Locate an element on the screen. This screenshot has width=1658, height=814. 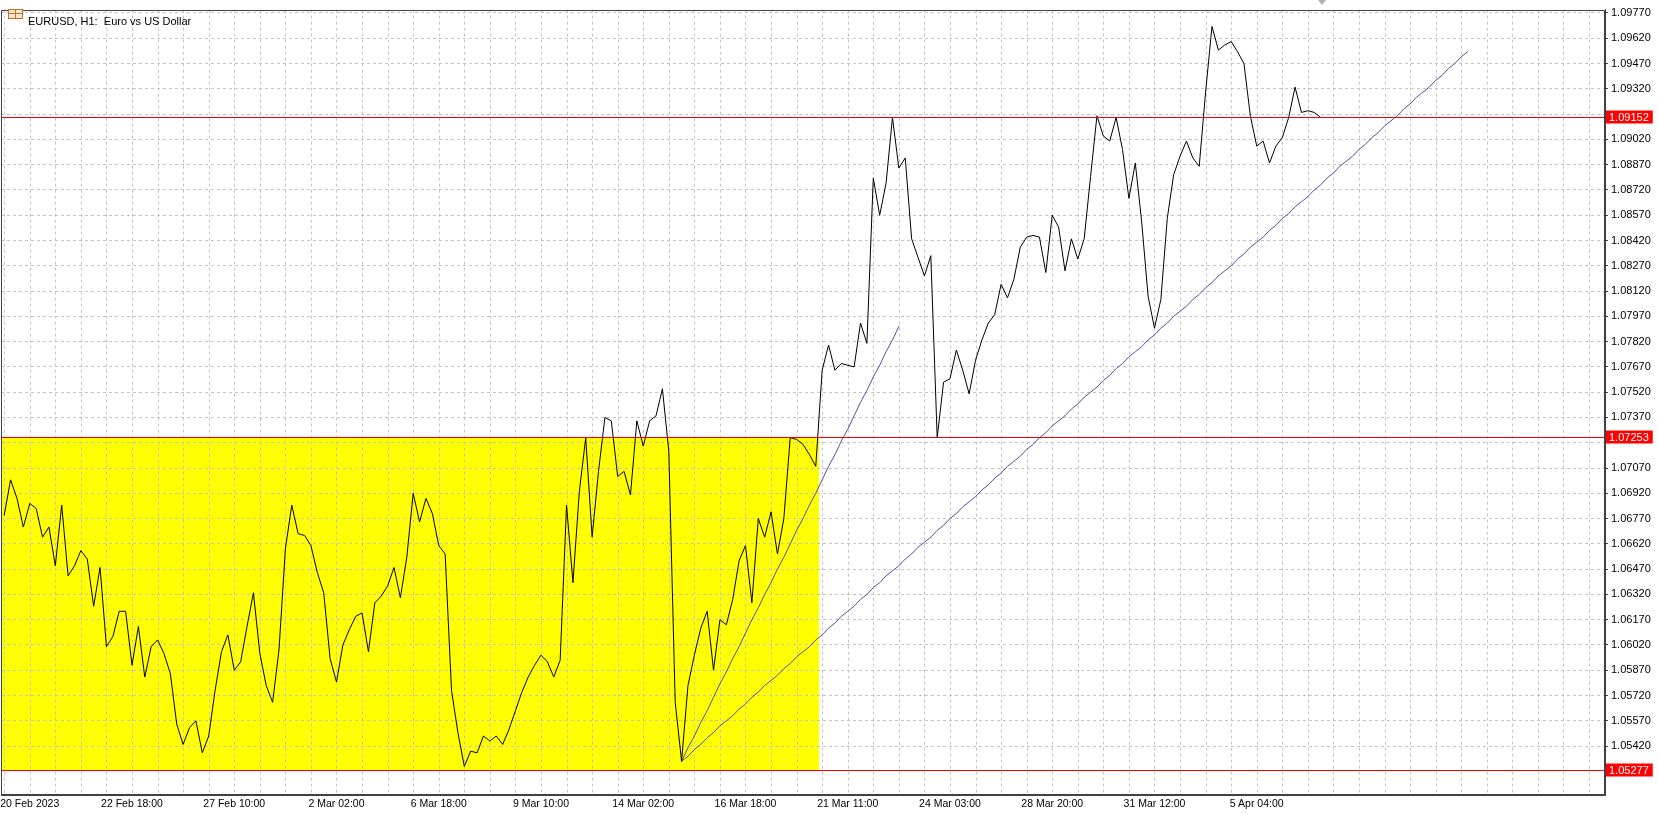
y-tick-label: 1.07970 is located at coordinates (1631, 315).